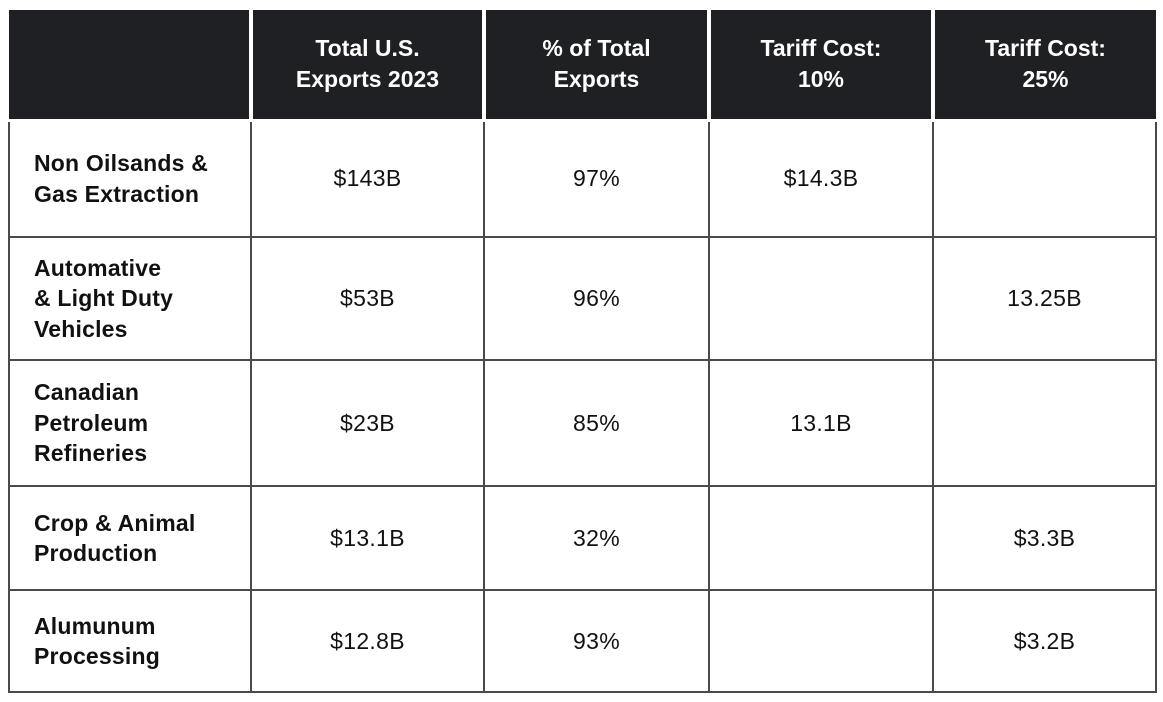 The width and height of the screenshot is (1163, 702). I want to click on cell-value: 85%, so click(596, 423).